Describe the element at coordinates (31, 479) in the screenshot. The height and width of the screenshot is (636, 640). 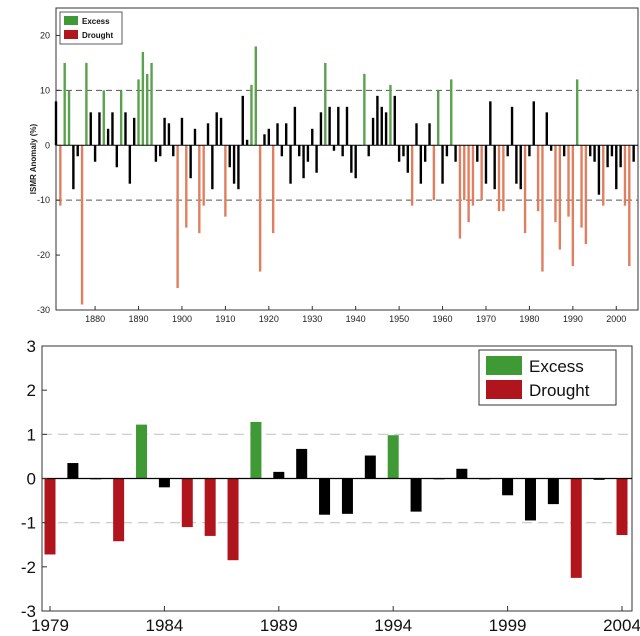
I see `bottom-y-tick-label: 0` at that location.